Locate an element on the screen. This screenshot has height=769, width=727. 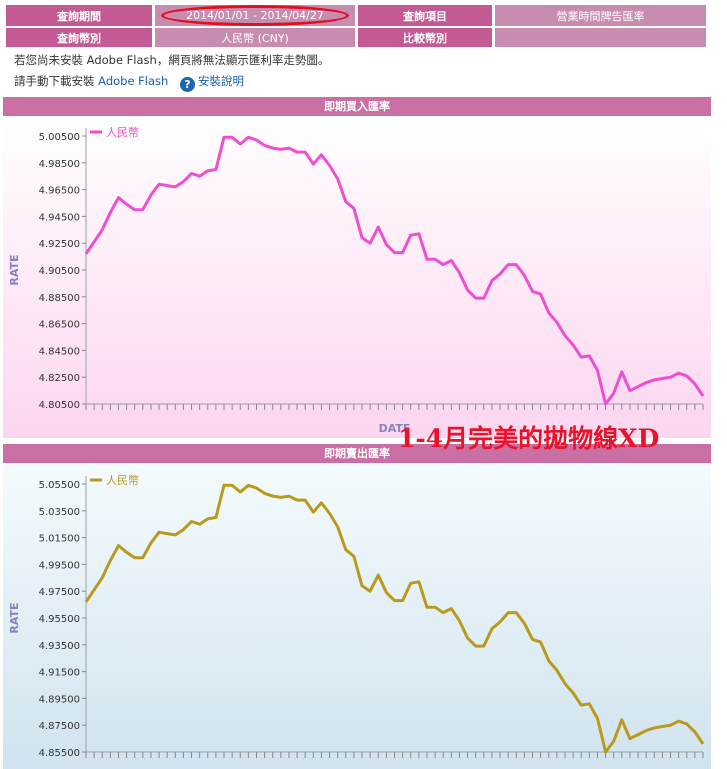
buy-rate-title: 即期買入匯率 is located at coordinates (357, 106).